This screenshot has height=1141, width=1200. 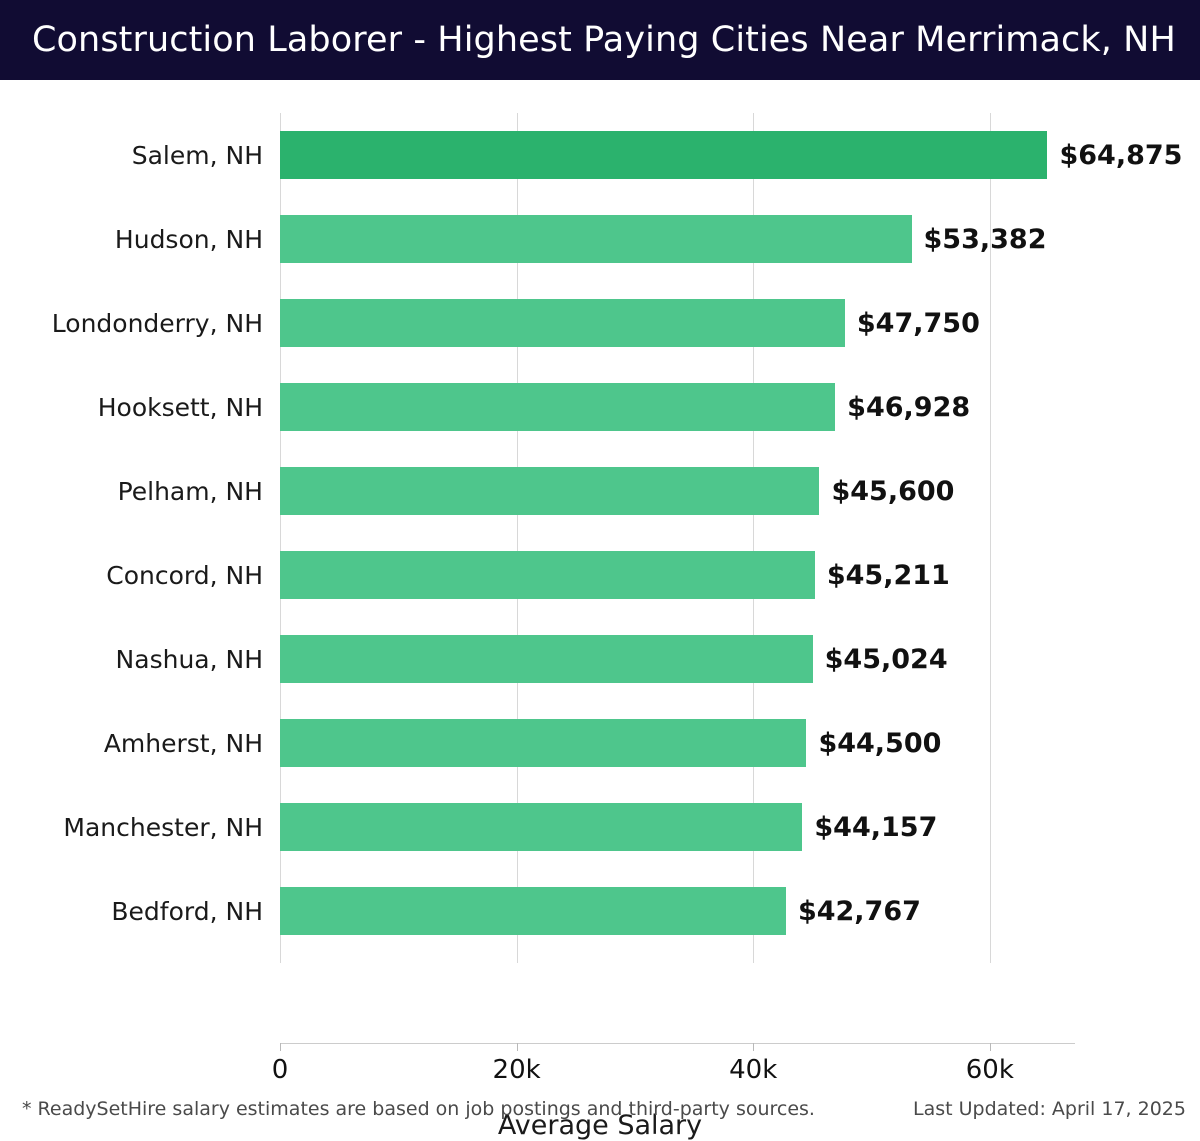 What do you see at coordinates (600, 1125) in the screenshot?
I see `x-axis-title: Average Salary` at bounding box center [600, 1125].